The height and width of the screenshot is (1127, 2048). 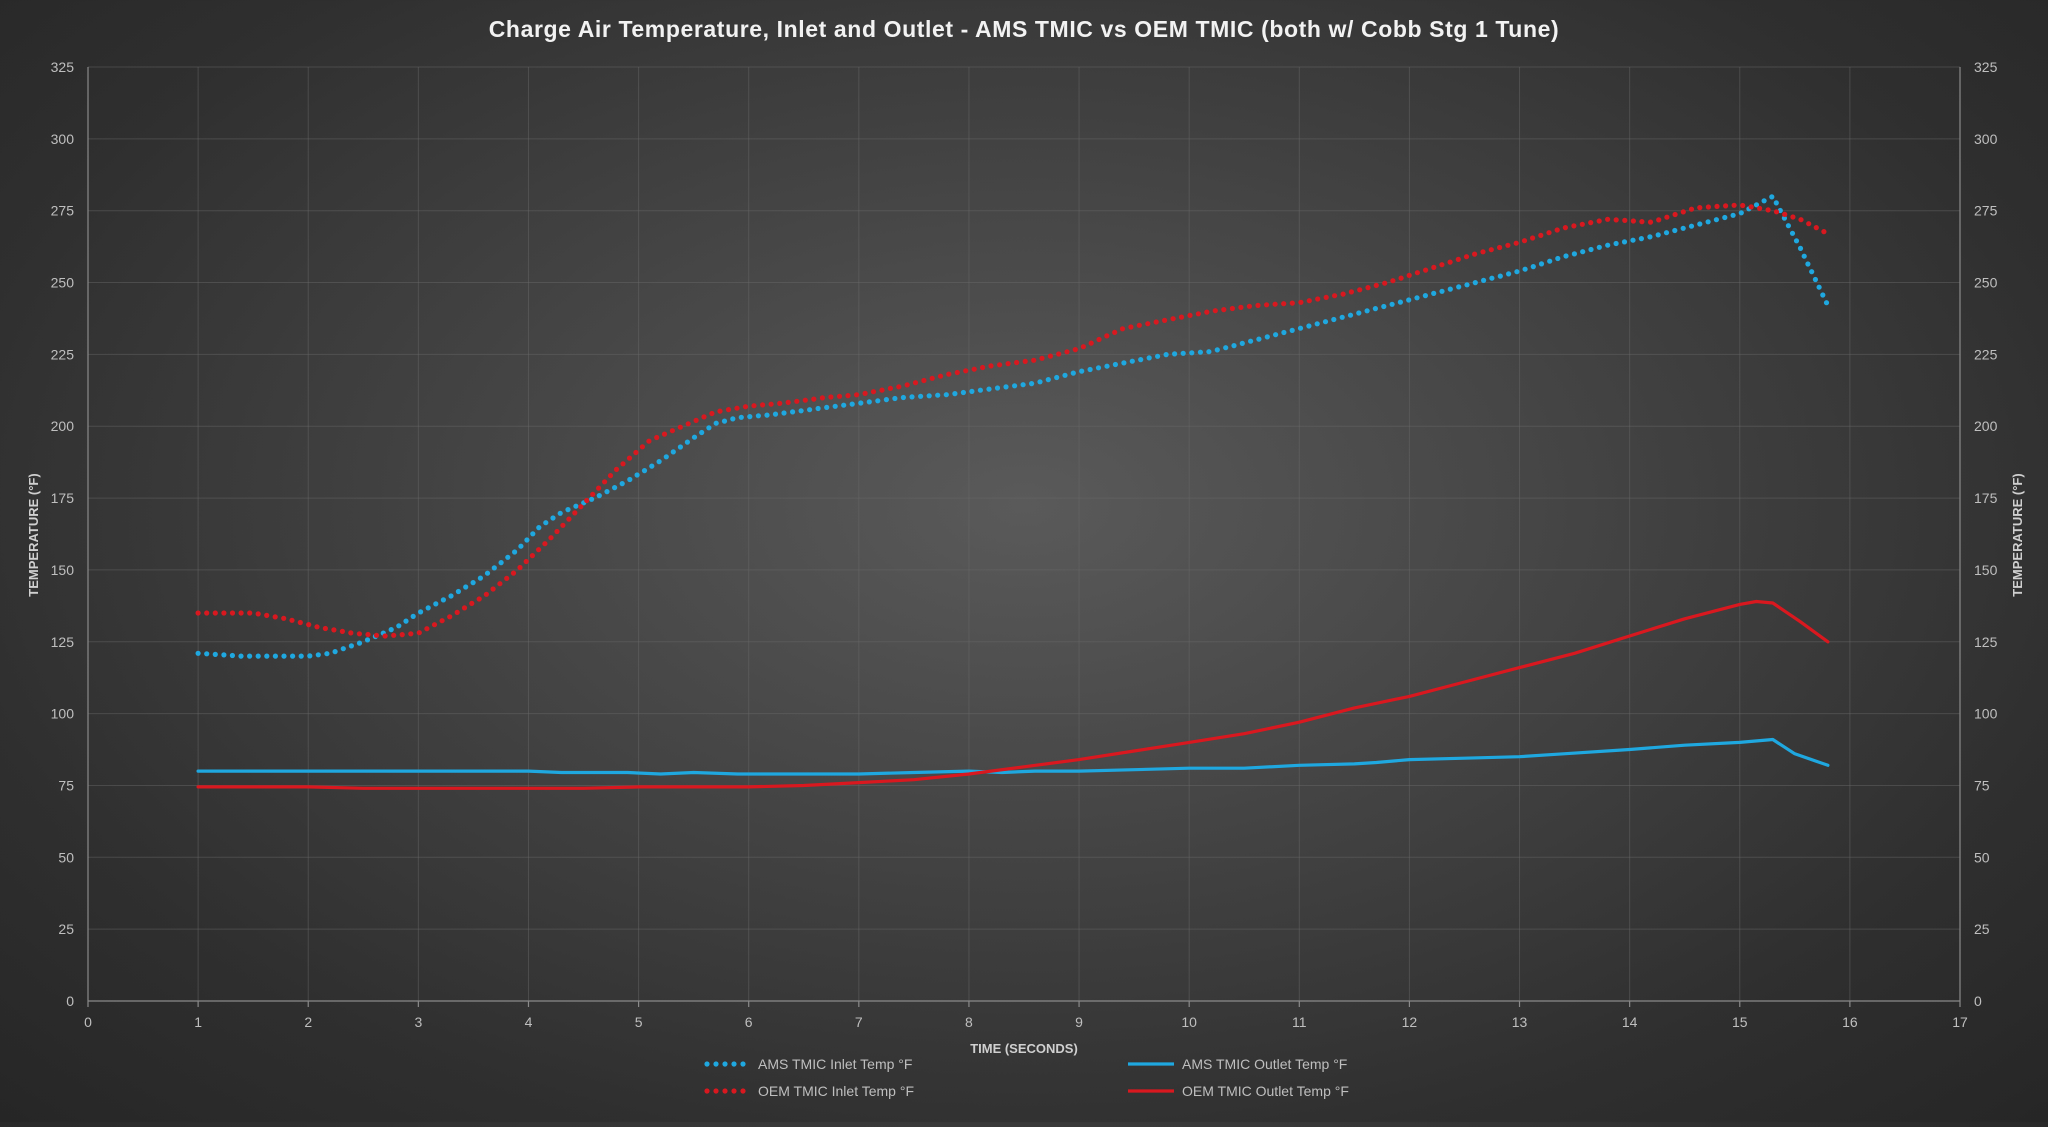 I want to click on x-tick-label: 4, so click(x=529, y=1022).